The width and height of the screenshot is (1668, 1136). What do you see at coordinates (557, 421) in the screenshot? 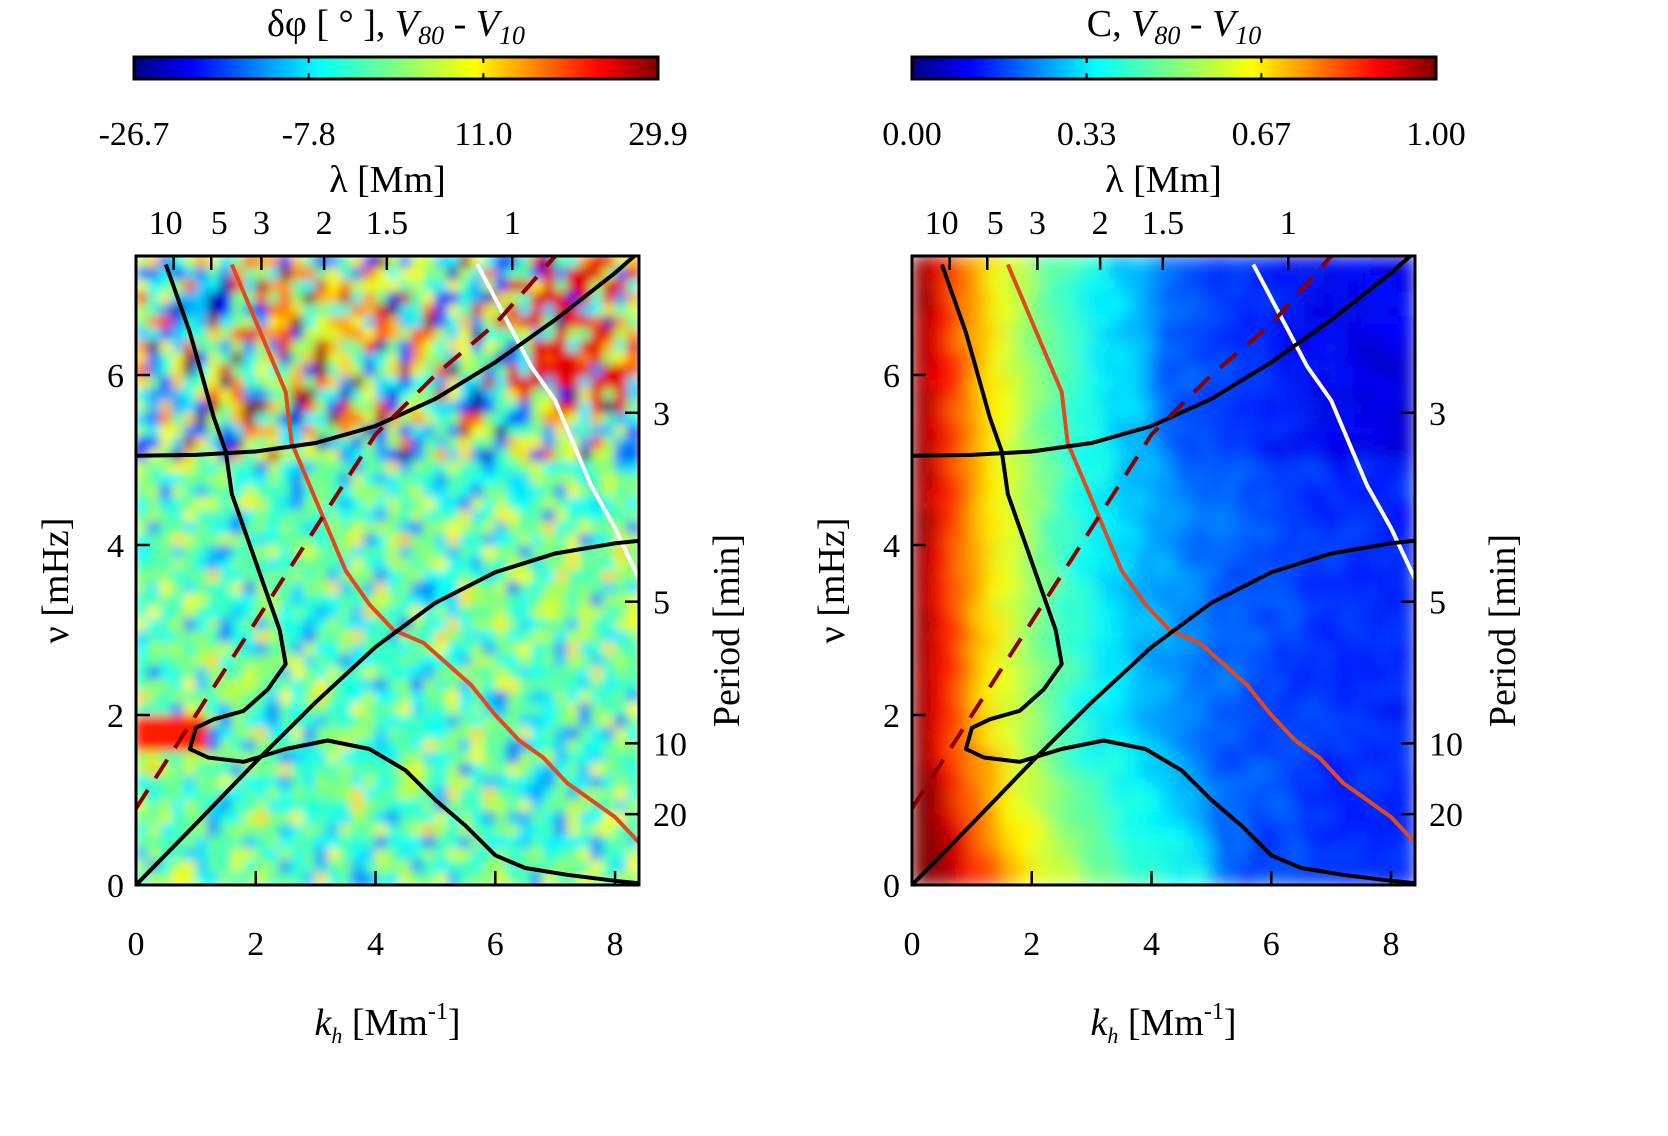
I see `white-contour` at bounding box center [557, 421].